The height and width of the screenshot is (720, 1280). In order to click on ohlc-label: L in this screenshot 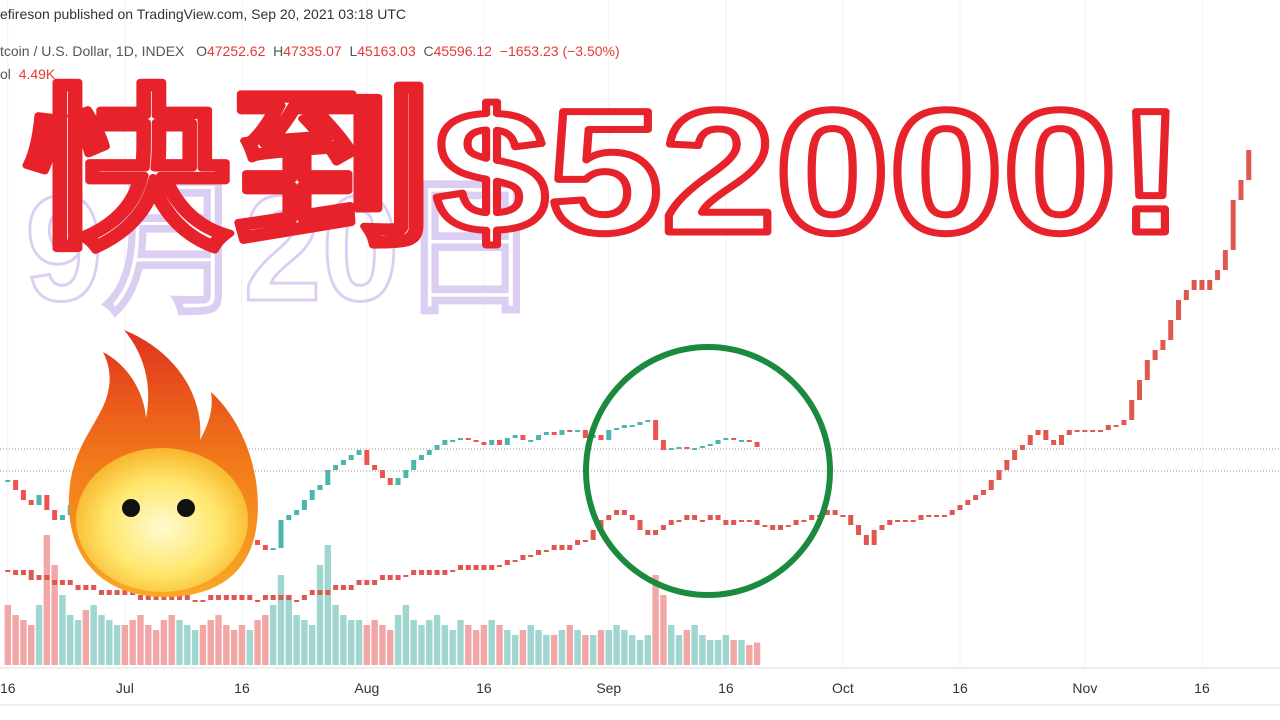, I will do `click(353, 51)`.